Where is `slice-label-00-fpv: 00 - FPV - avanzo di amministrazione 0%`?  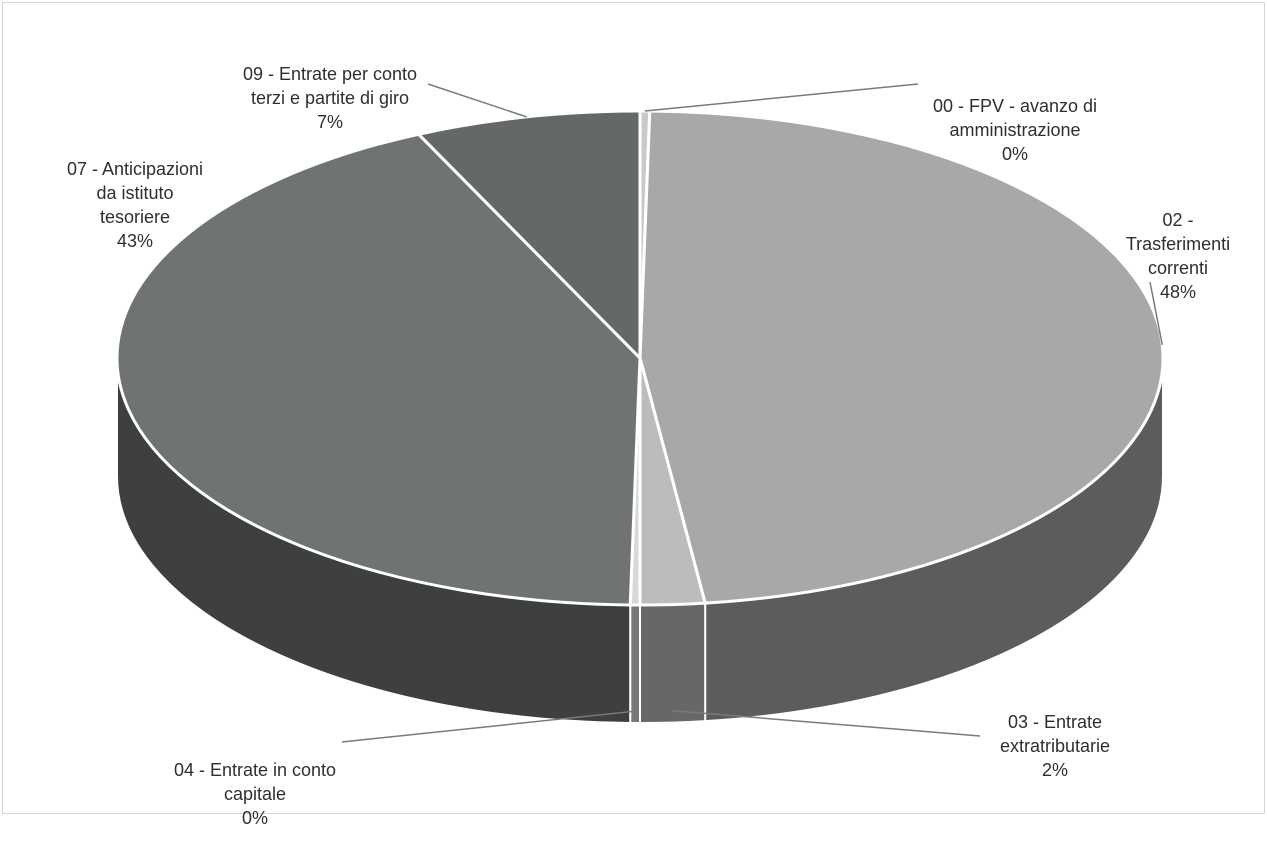 slice-label-00-fpv: 00 - FPV - avanzo di amministrazione 0% is located at coordinates (1015, 130).